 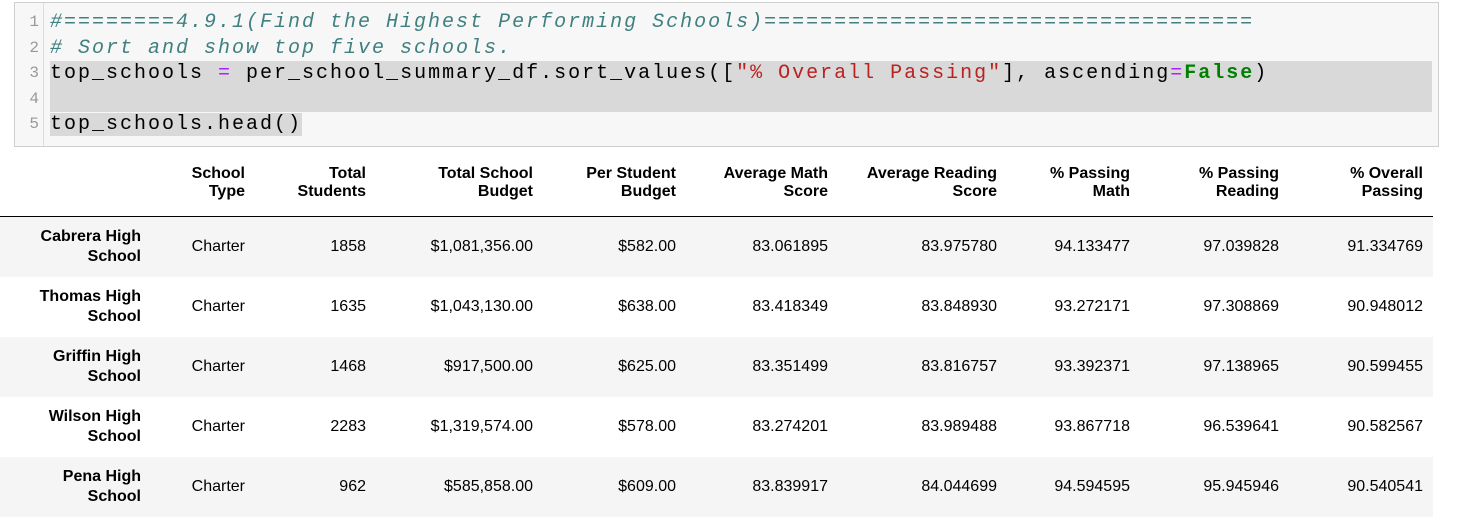 What do you see at coordinates (1073, 184) in the screenshot?
I see `column-header: % Passing Math` at bounding box center [1073, 184].